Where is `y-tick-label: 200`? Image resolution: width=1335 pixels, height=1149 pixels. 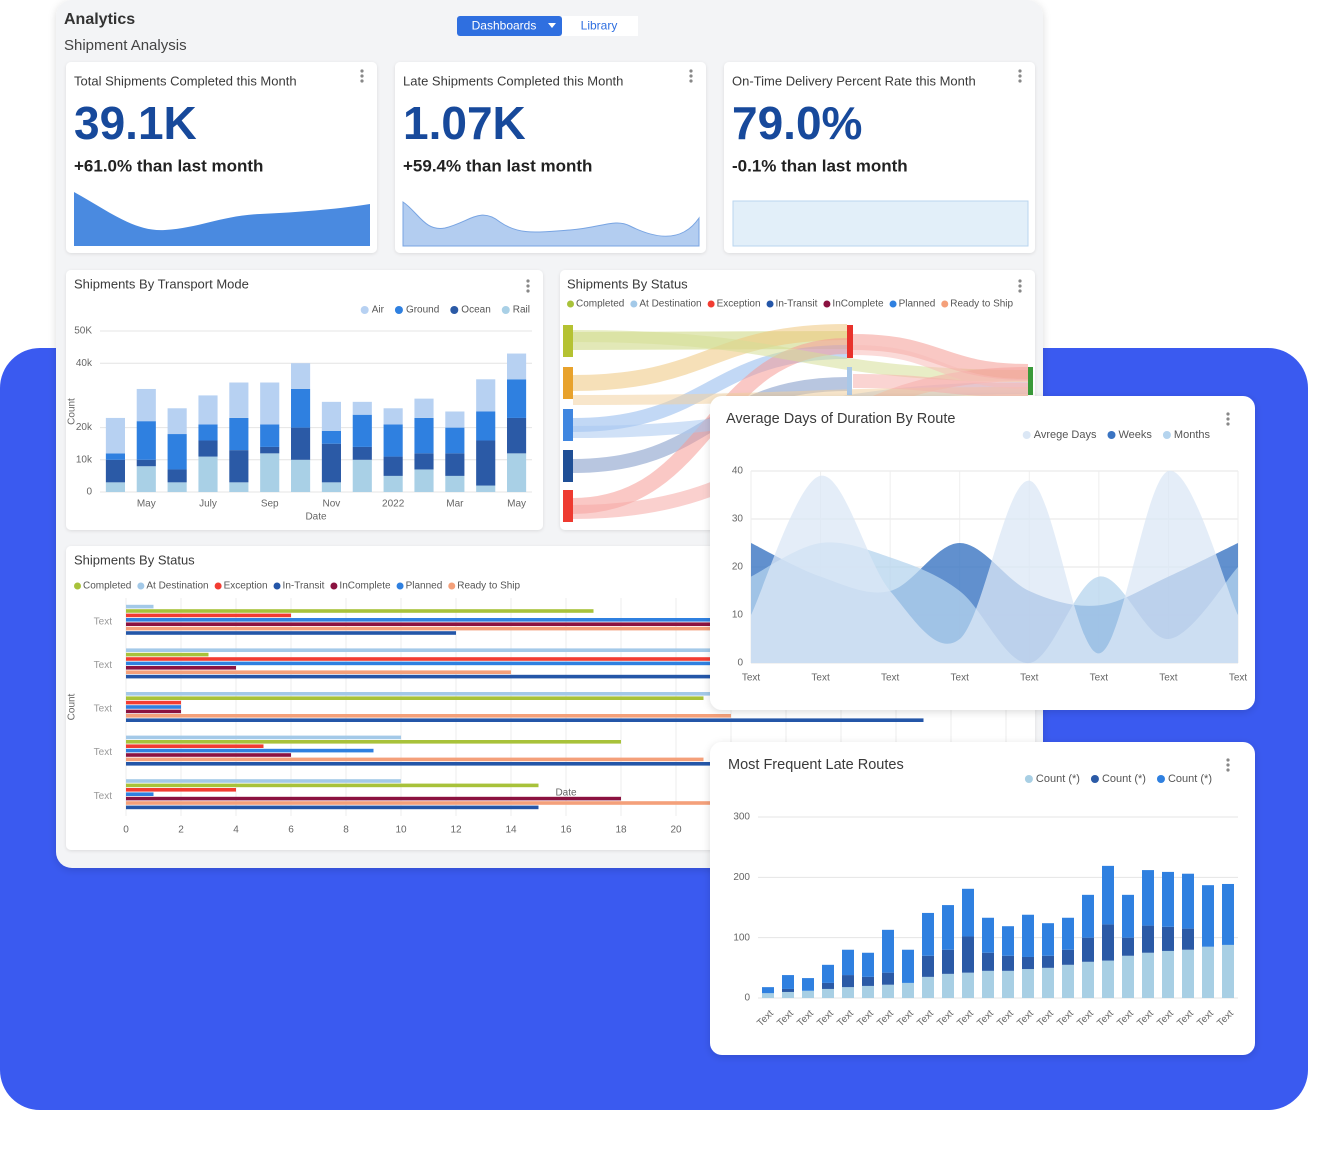 y-tick-label: 200 is located at coordinates (741, 877).